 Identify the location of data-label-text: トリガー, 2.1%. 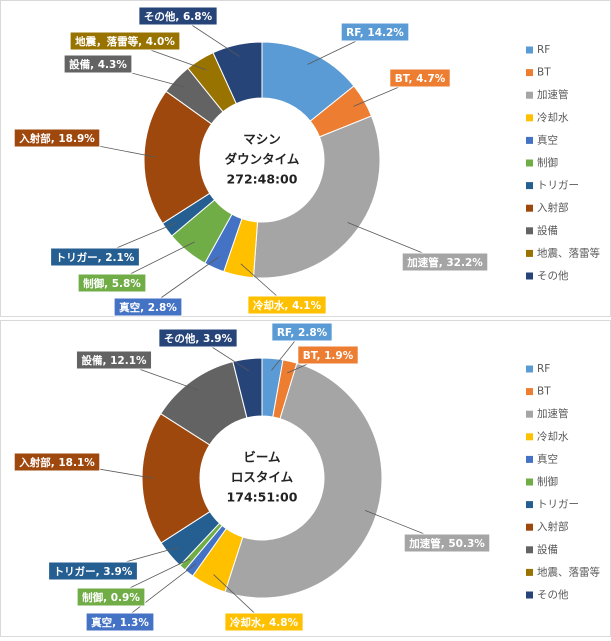
(95, 257).